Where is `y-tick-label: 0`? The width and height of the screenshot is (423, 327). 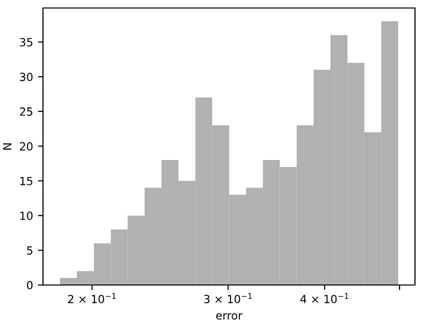 y-tick-label: 0 is located at coordinates (29, 285).